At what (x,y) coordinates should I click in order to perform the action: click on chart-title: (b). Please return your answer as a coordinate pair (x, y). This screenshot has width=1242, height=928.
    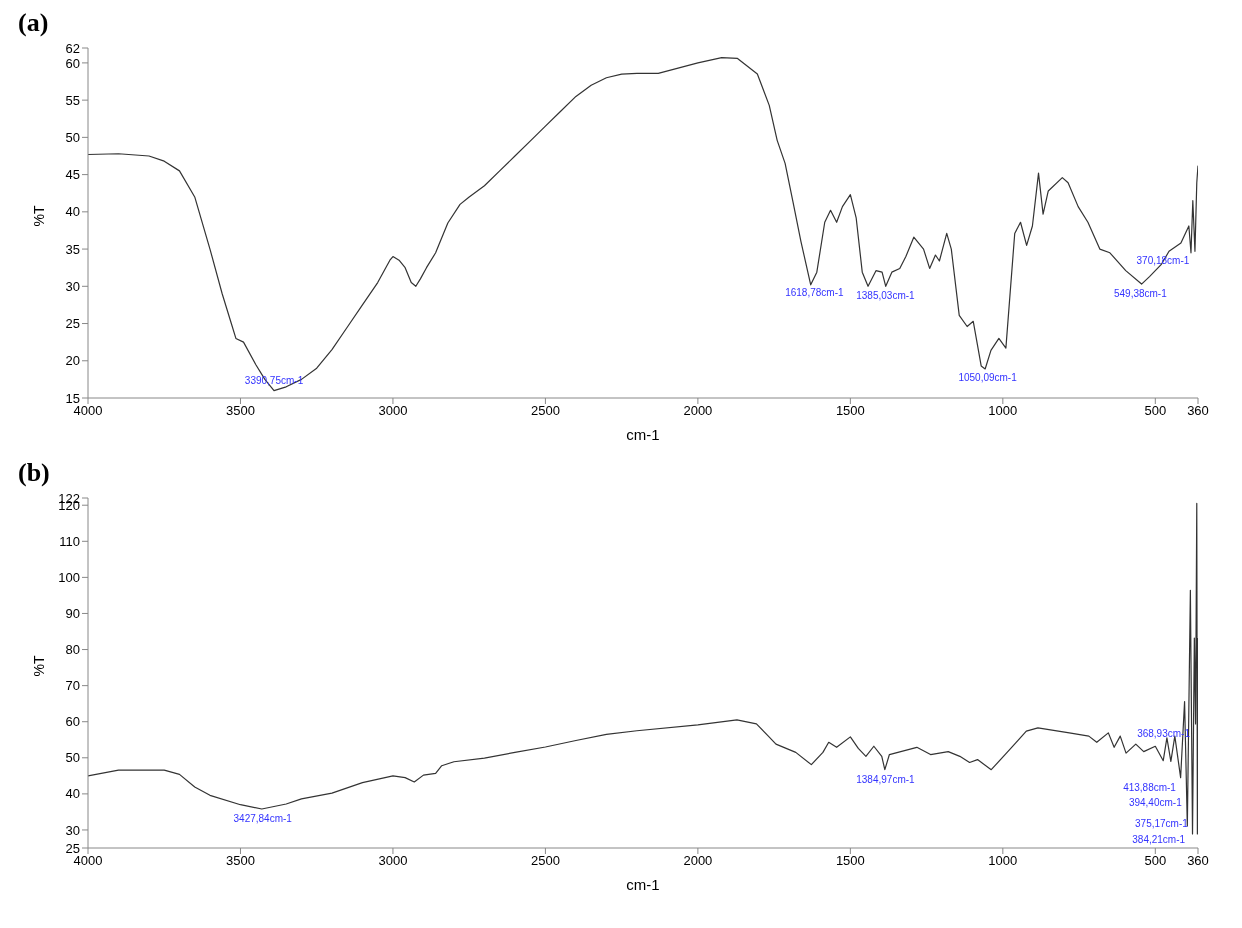
    Looking at the image, I should click on (34, 473).